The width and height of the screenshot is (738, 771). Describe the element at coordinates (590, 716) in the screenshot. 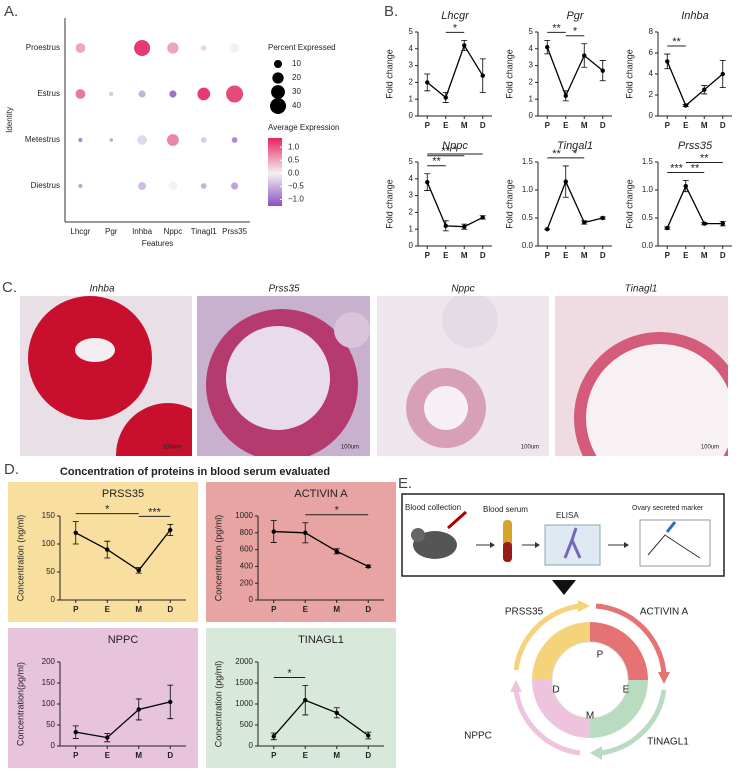

I see `phase-label: M` at that location.